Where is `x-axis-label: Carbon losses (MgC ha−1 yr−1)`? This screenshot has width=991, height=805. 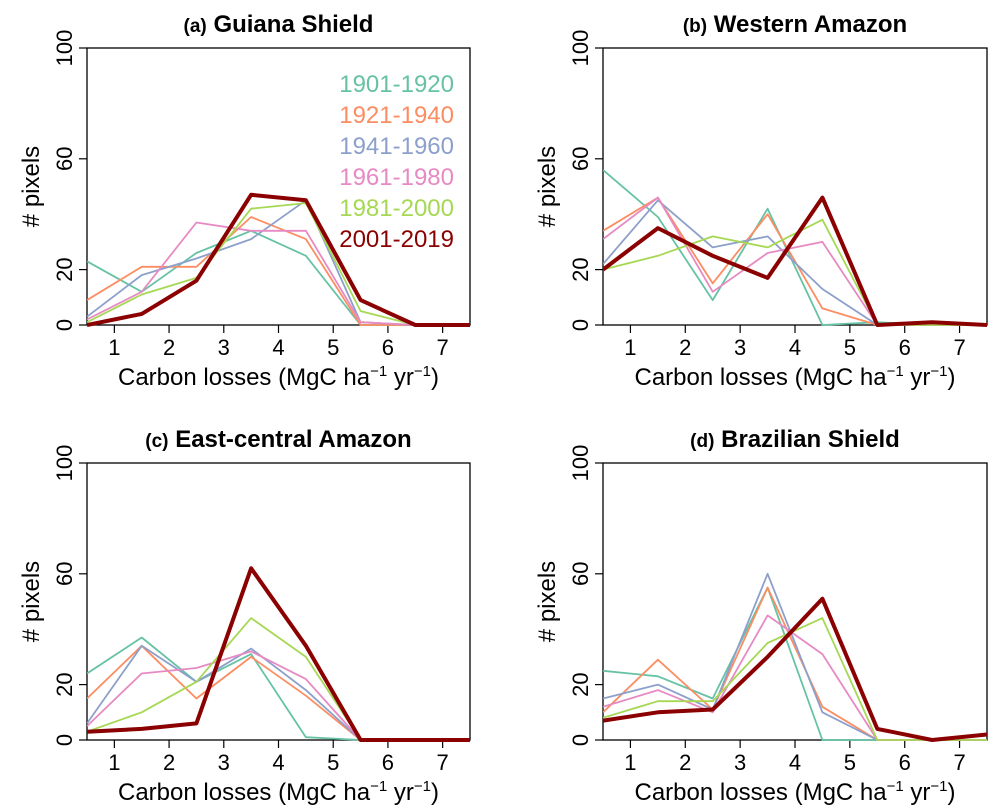
x-axis-label: Carbon losses (MgC ha−1 yr−1) is located at coordinates (795, 377).